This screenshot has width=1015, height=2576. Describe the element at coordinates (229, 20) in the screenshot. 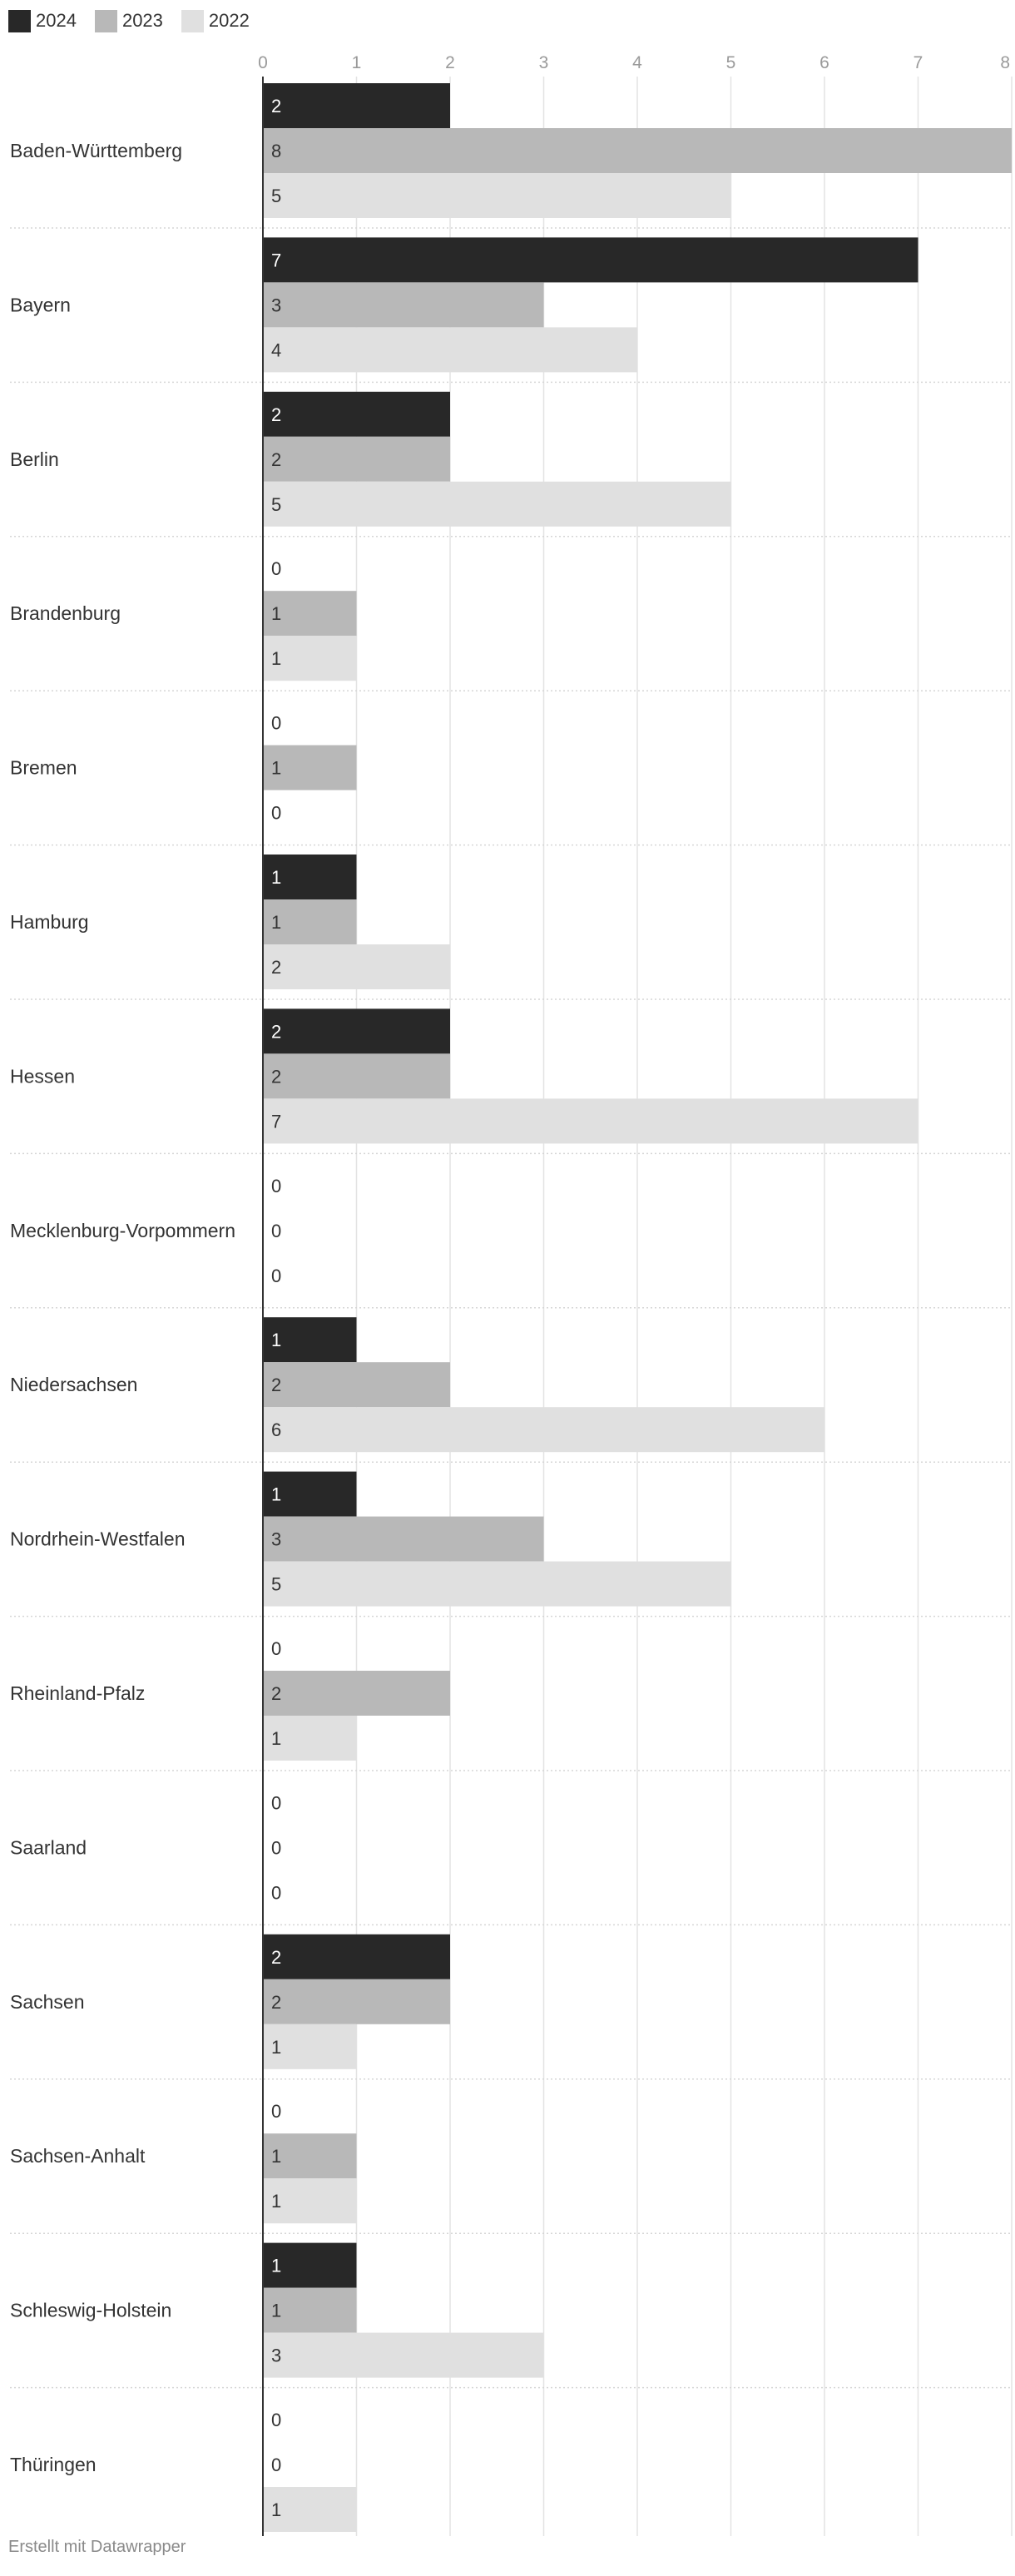

I see `legend-label-2022: 2022` at that location.